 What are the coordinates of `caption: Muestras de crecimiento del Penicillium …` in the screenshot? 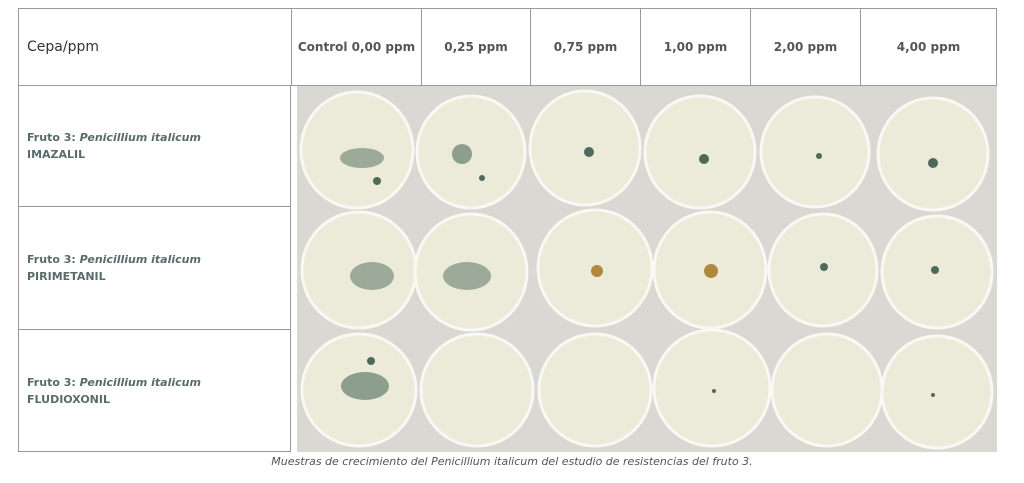 It's located at (512, 461).